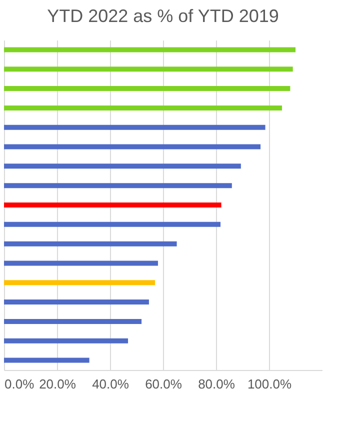 The image size is (360, 445). What do you see at coordinates (217, 384) in the screenshot?
I see `x-tick-label: 80.0%` at bounding box center [217, 384].